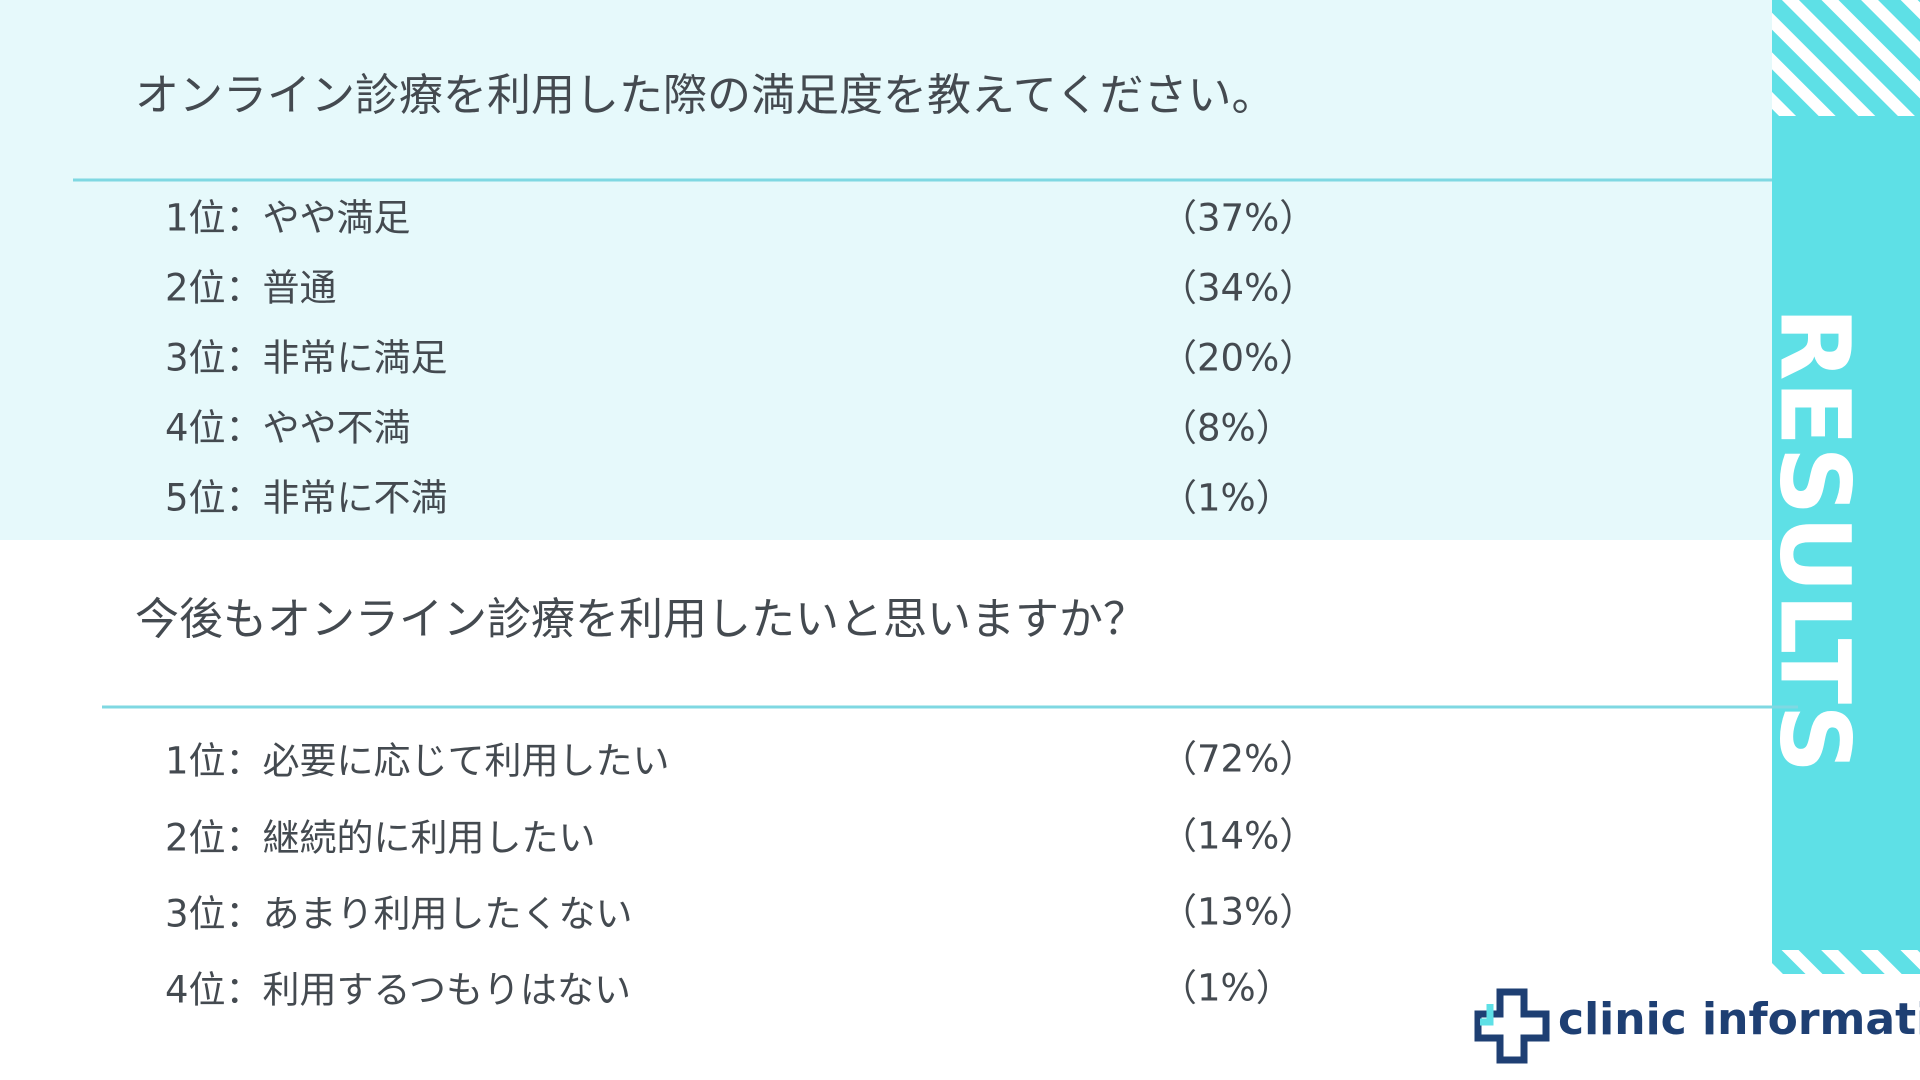  I want to click on item-percent: （20%）, so click(1238, 358).